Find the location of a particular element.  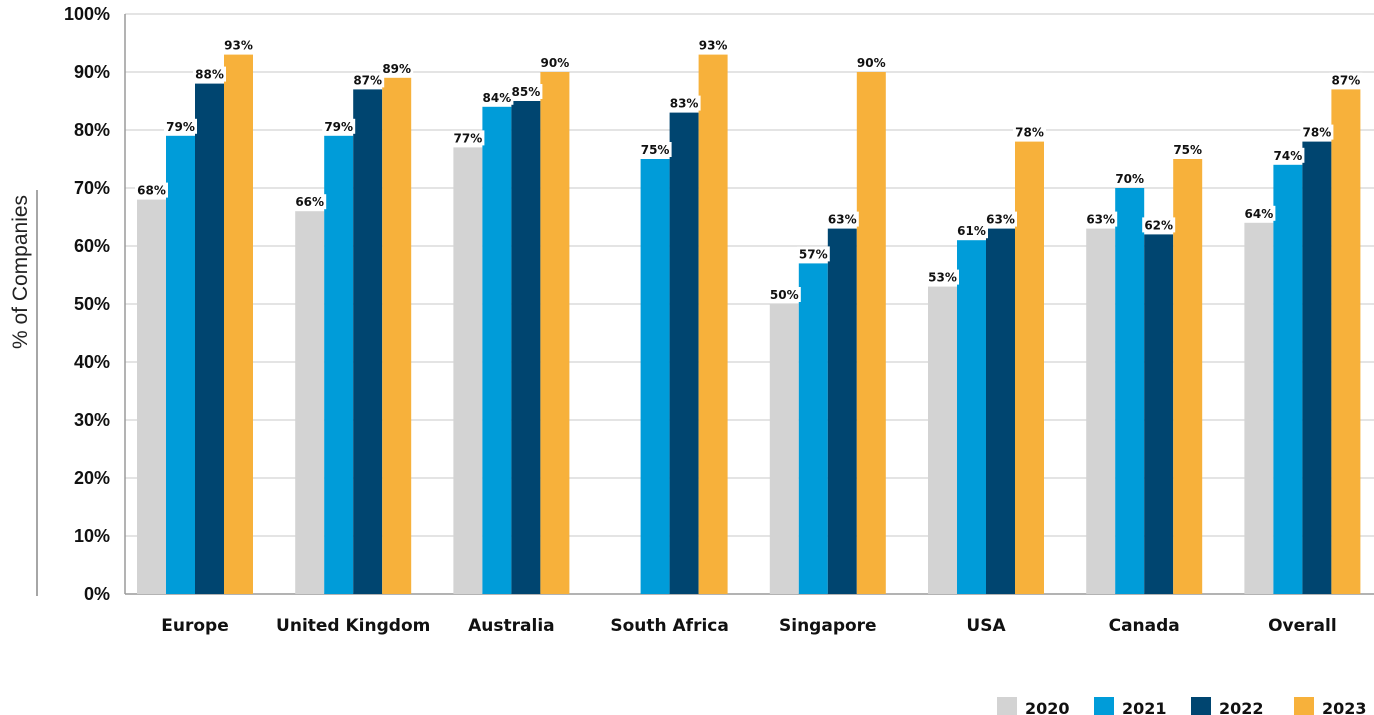

x-tick-label: South Africa is located at coordinates (669, 626).